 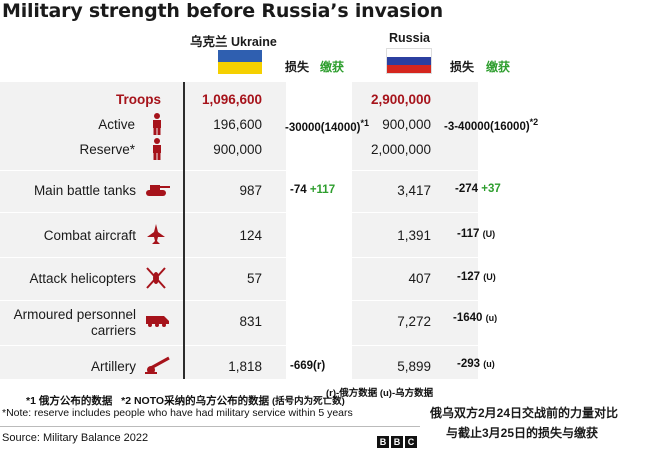 I want to click on row-label-artillery: Artillery, so click(x=113, y=366).